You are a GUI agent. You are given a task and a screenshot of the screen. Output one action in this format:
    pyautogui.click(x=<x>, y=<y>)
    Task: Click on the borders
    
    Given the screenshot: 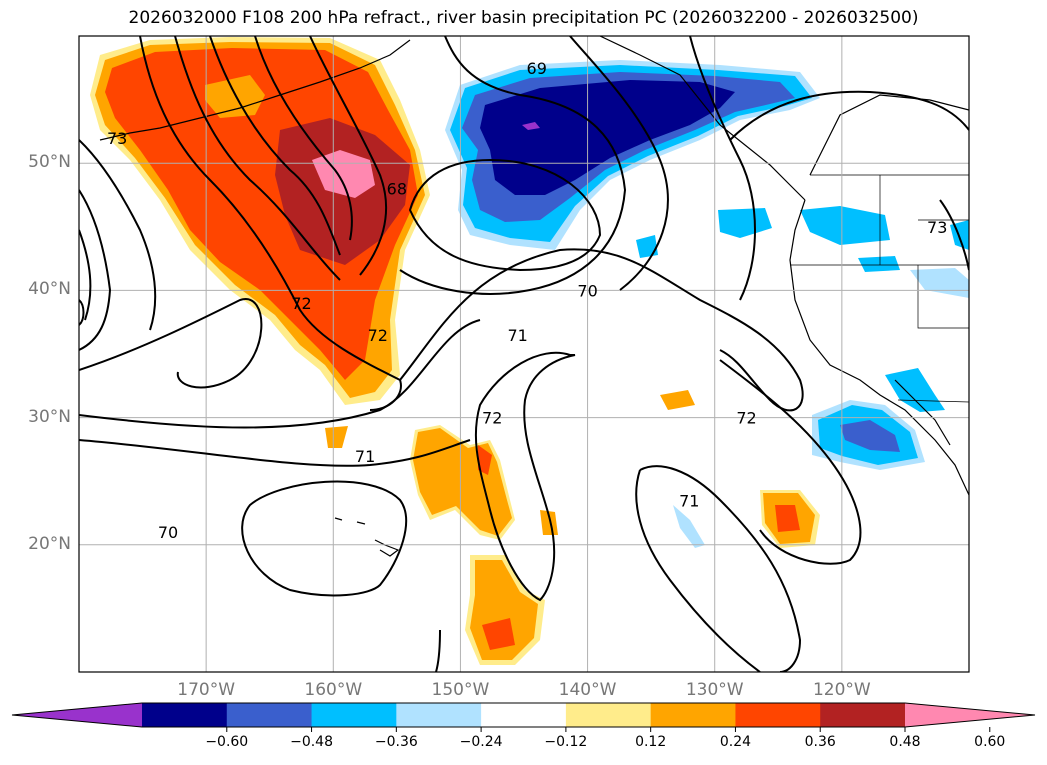 What is the action you would take?
    pyautogui.click(x=879, y=288)
    